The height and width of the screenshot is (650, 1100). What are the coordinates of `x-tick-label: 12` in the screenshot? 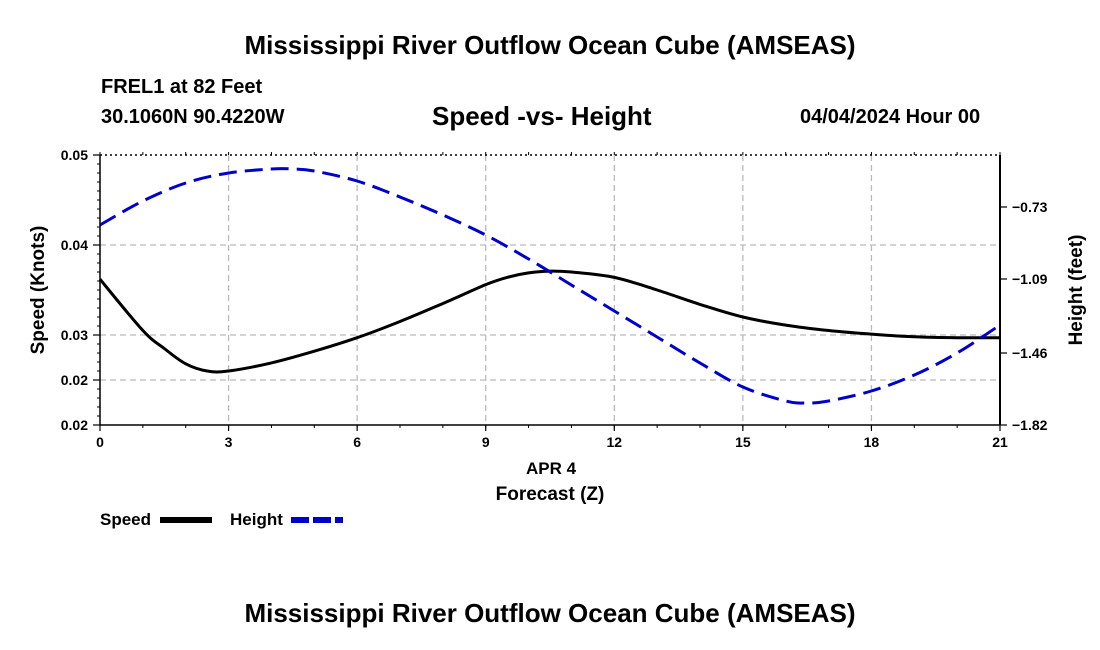 It's located at (614, 442).